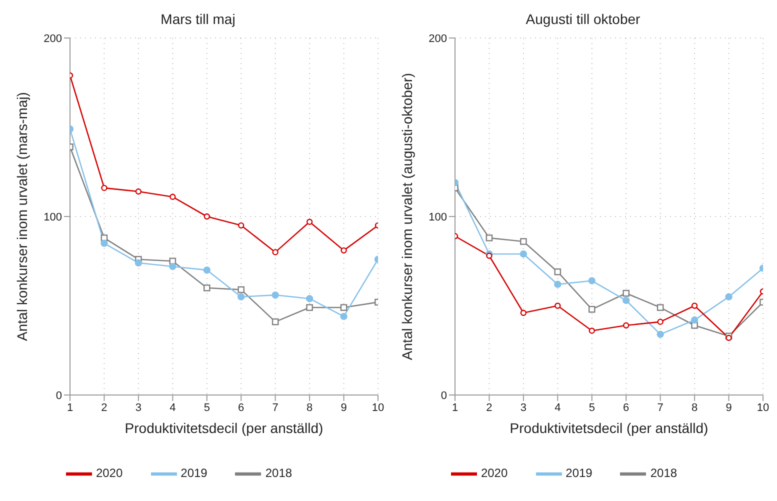  What do you see at coordinates (583, 19) in the screenshot?
I see `chart-title: Augusti till oktober` at bounding box center [583, 19].